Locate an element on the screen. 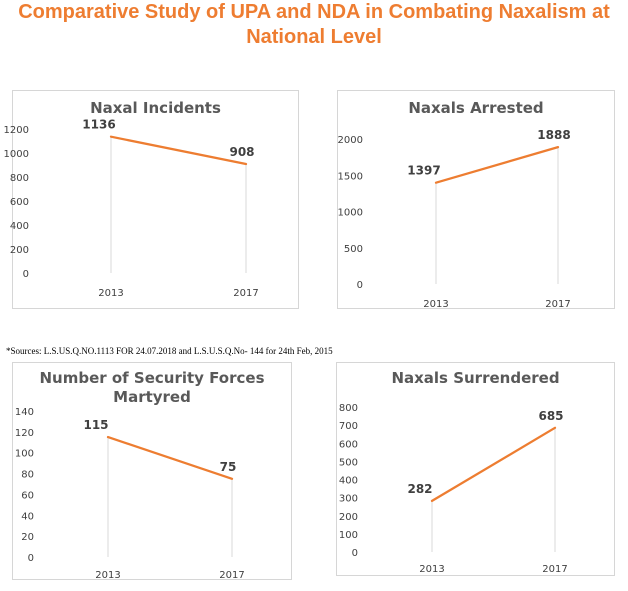 This screenshot has height=591, width=628. data-label: 908 is located at coordinates (241, 152).